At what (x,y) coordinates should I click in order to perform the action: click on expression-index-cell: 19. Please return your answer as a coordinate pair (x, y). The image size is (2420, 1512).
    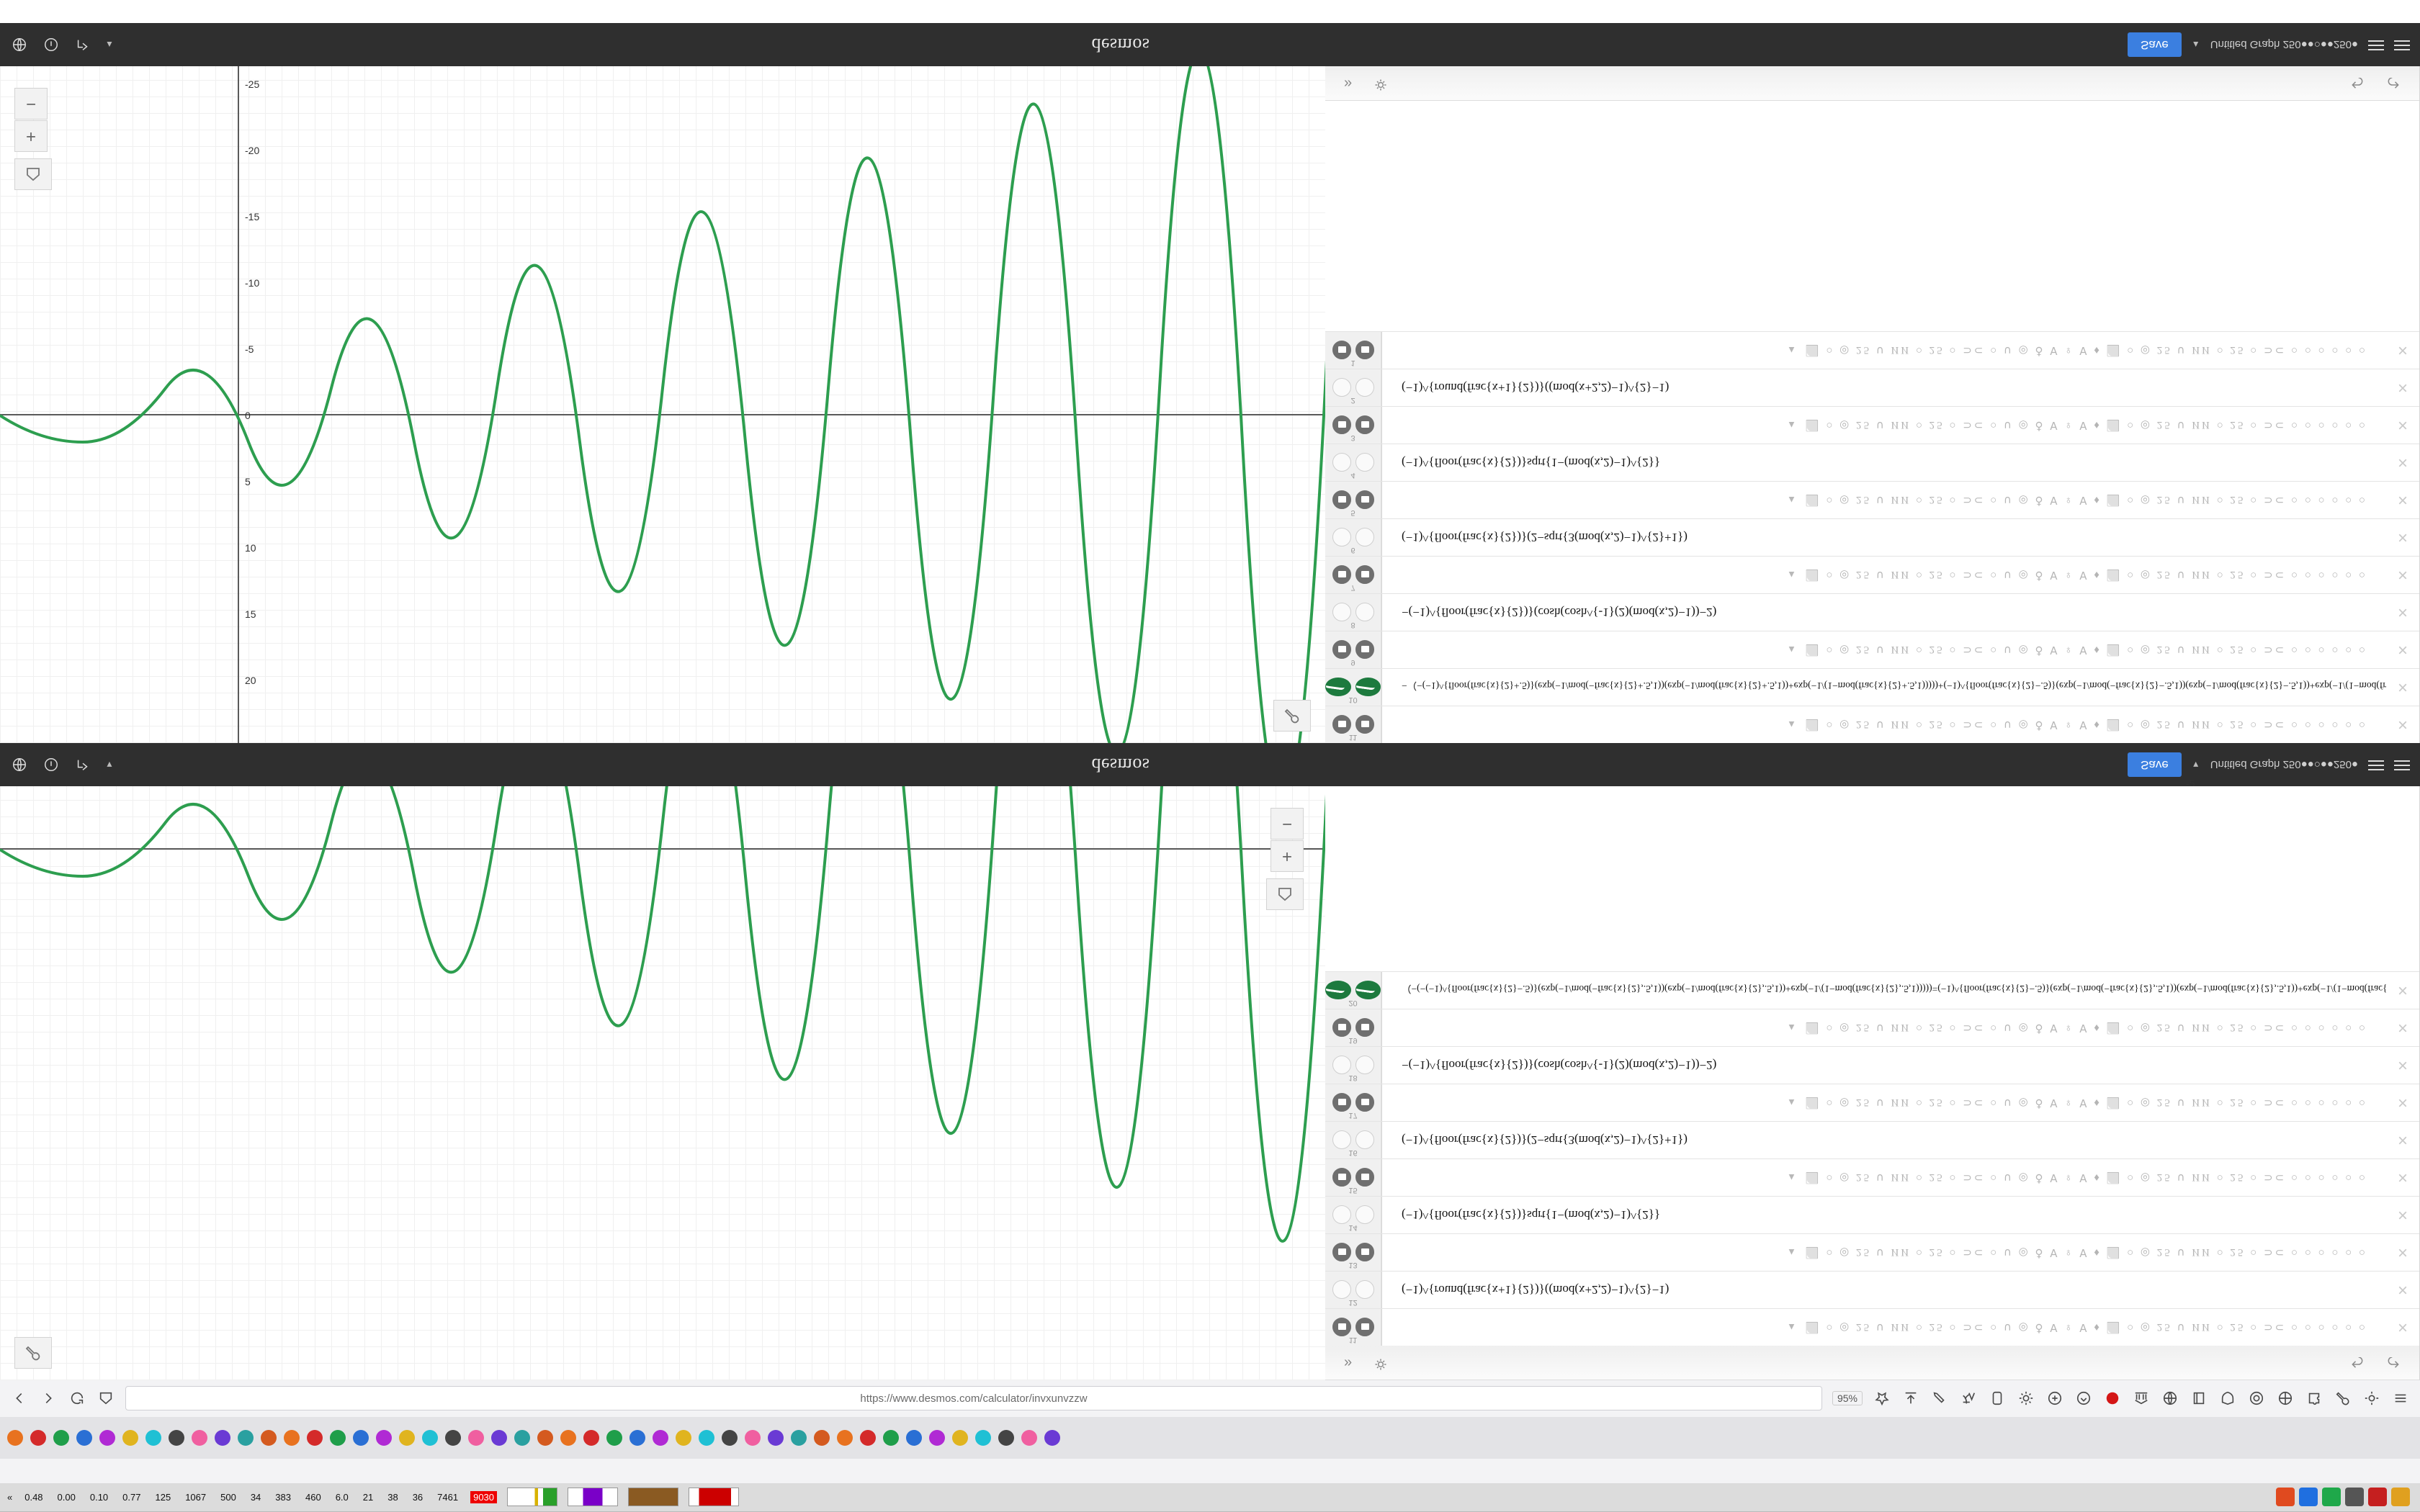
    Looking at the image, I should click on (1353, 1027).